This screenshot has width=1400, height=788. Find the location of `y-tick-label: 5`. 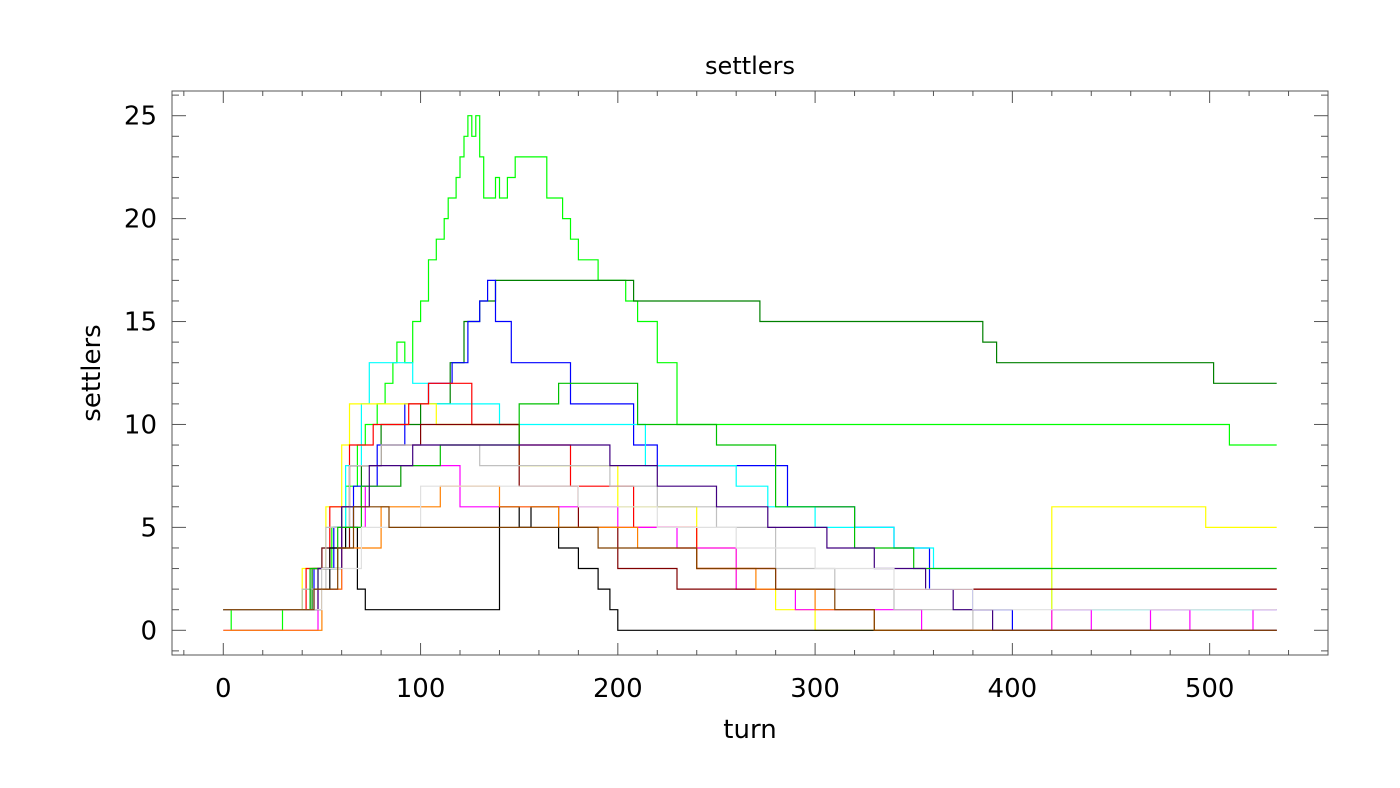

y-tick-label: 5 is located at coordinates (148, 528).